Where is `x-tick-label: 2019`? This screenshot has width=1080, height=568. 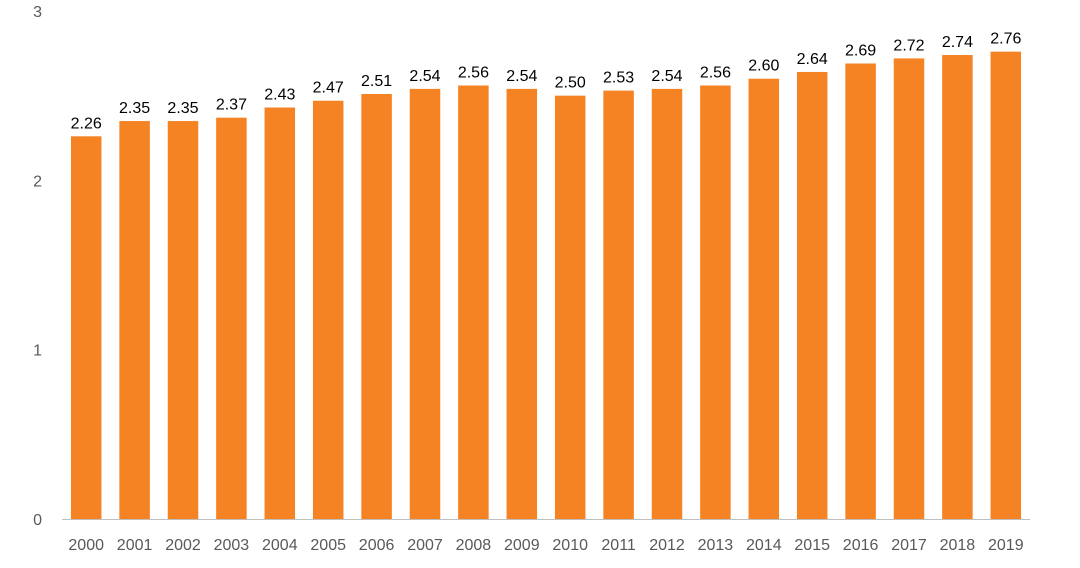 x-tick-label: 2019 is located at coordinates (1006, 545).